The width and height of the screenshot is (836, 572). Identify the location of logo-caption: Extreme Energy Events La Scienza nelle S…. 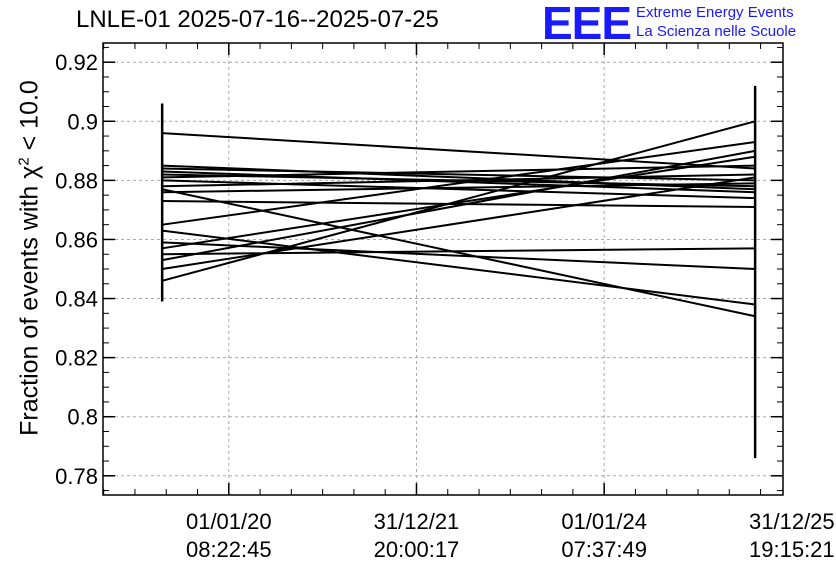
(716, 22).